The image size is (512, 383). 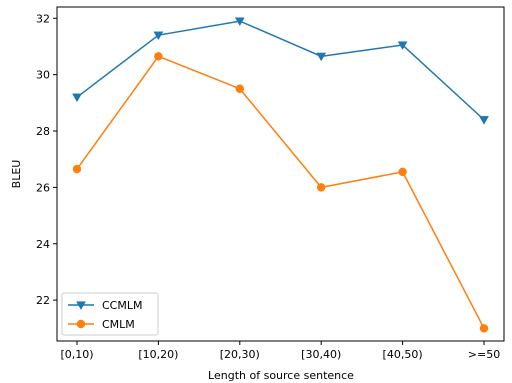 What do you see at coordinates (280, 351) in the screenshot?
I see `x-axis: [0,10) [10,20) [20,30) [30,40) [40,50) >=50` at bounding box center [280, 351].